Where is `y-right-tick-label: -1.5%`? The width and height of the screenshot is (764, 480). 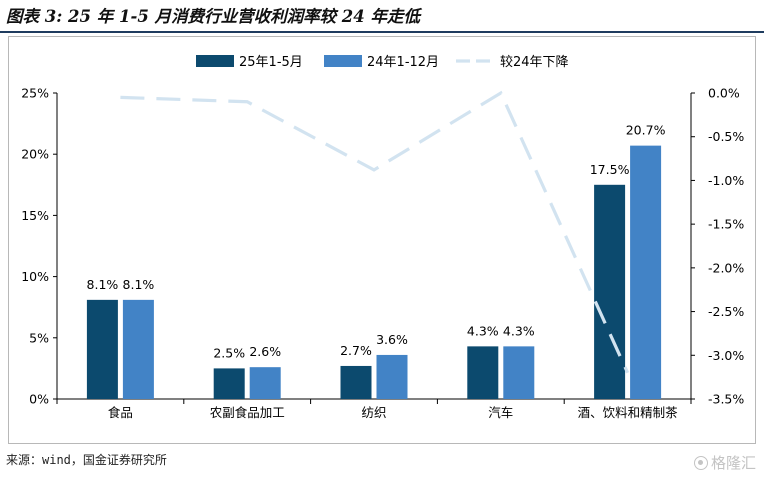
y-right-tick-label: -1.5% is located at coordinates (726, 224).